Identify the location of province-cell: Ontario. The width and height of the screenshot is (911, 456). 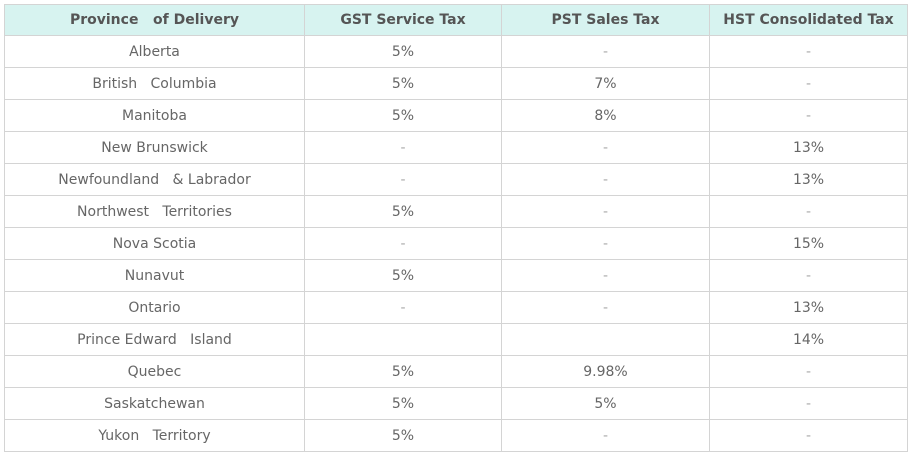
(154, 307).